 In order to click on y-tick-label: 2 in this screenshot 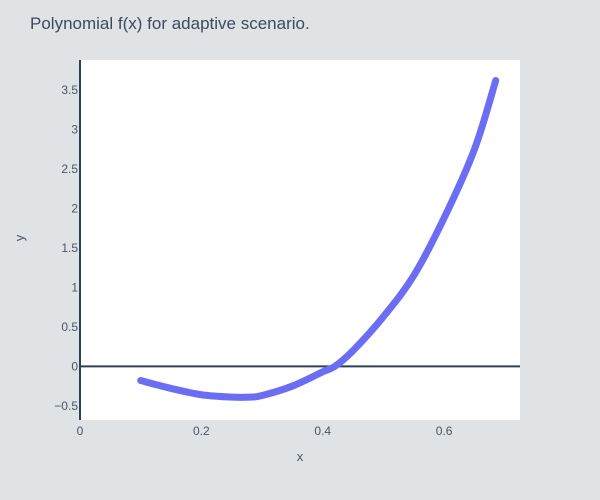, I will do `click(74, 208)`.